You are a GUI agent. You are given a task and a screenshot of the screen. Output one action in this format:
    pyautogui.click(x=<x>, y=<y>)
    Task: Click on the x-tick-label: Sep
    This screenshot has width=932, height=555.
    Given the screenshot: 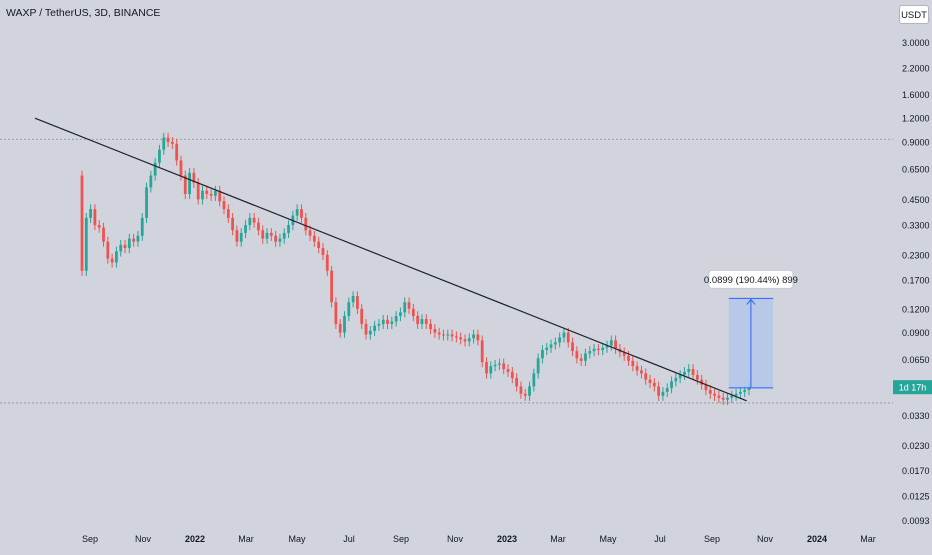 What is the action you would take?
    pyautogui.click(x=712, y=539)
    